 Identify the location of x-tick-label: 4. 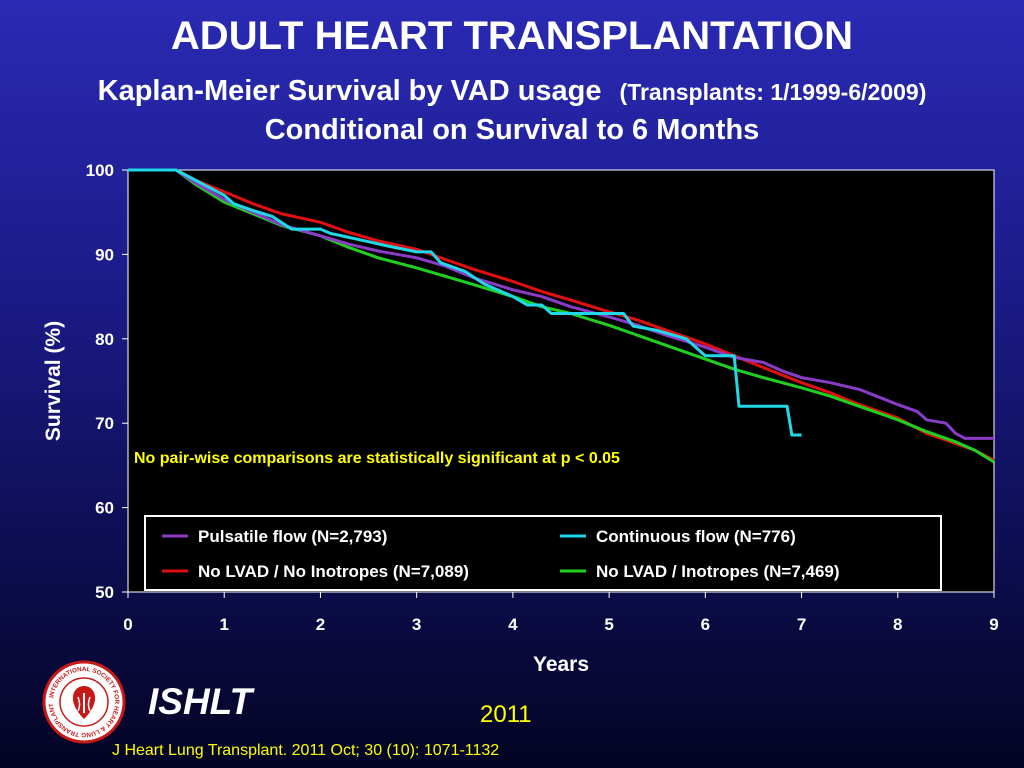
(513, 624).